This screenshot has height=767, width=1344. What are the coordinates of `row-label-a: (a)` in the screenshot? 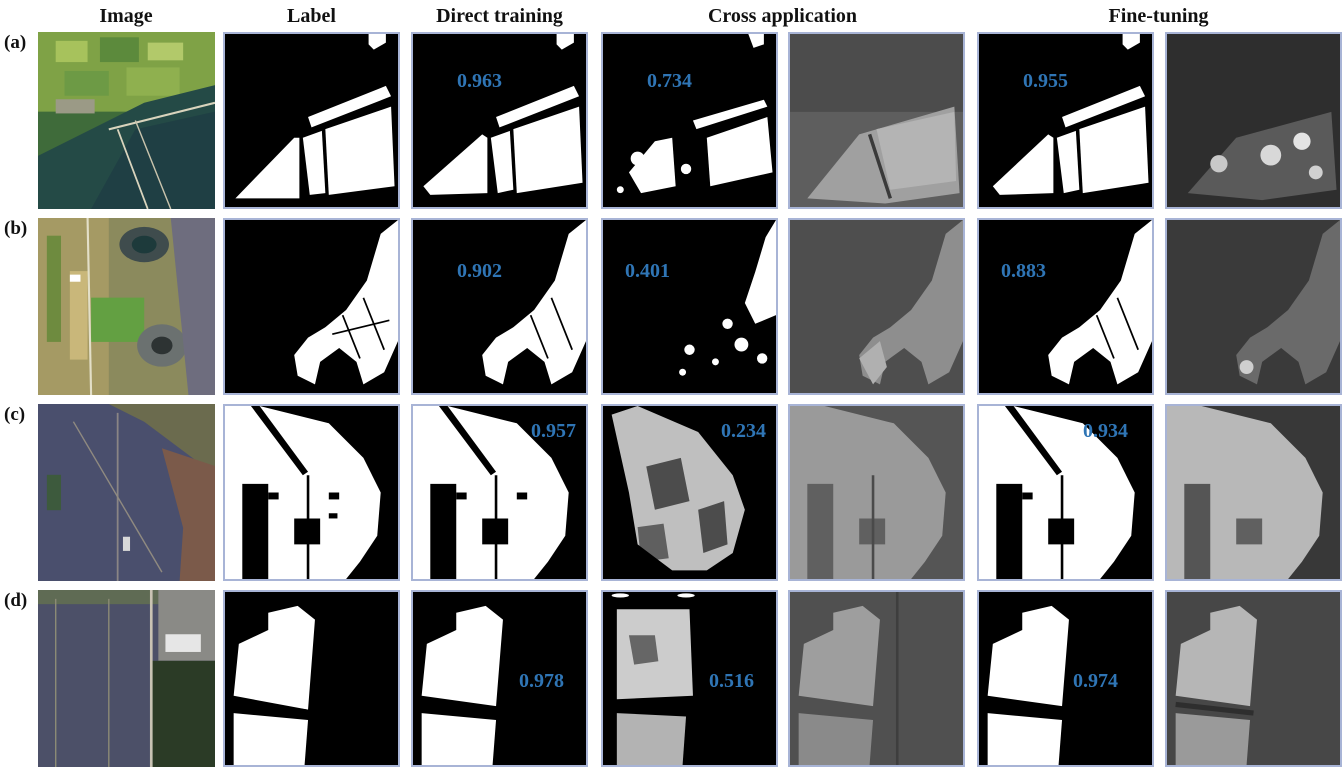 It's located at (15, 42).